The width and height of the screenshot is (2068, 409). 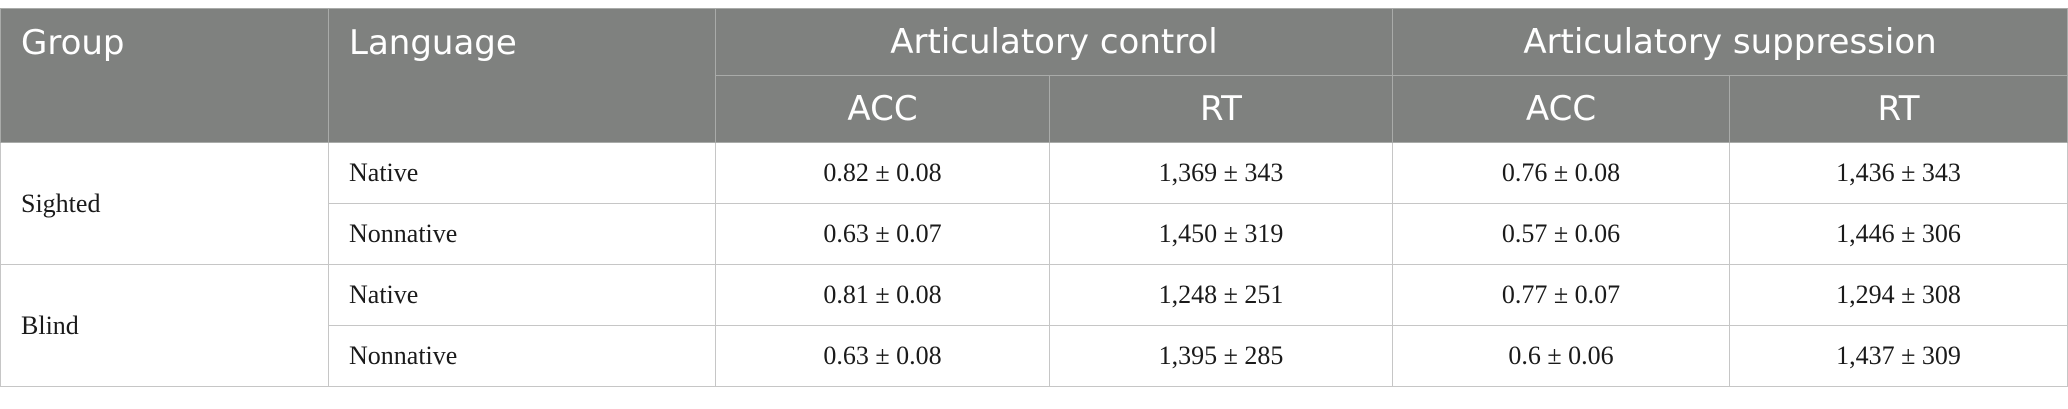 I want to click on header-language: Language, so click(x=522, y=75).